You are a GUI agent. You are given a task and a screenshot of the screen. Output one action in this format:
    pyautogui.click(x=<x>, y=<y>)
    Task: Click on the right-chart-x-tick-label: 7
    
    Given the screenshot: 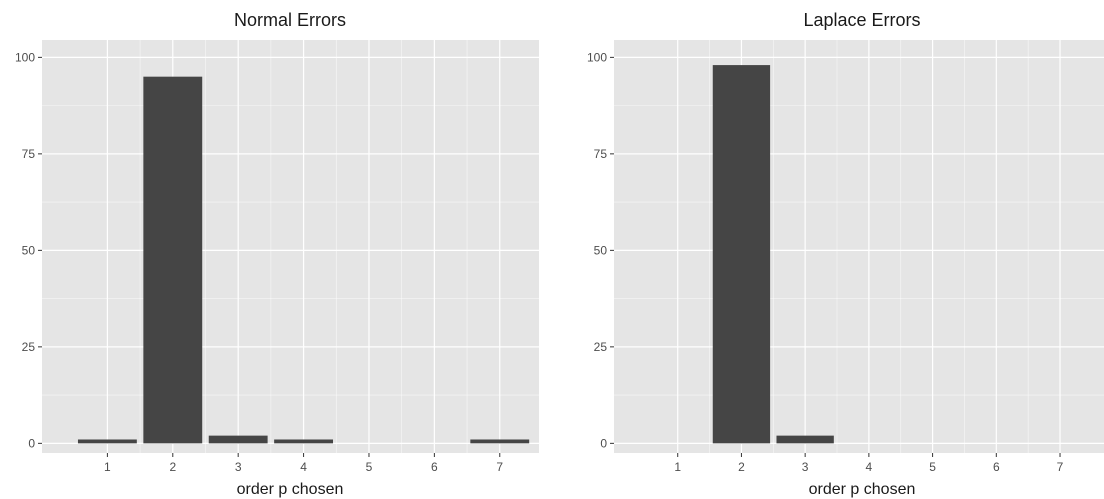 What is the action you would take?
    pyautogui.click(x=1060, y=467)
    